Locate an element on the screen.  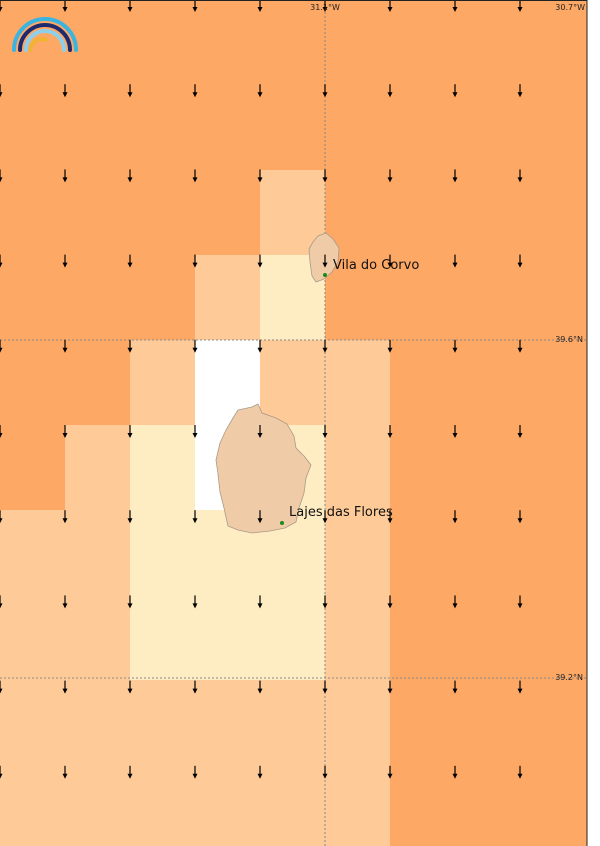
place-label: Vila do Corvo is located at coordinates (376, 265).